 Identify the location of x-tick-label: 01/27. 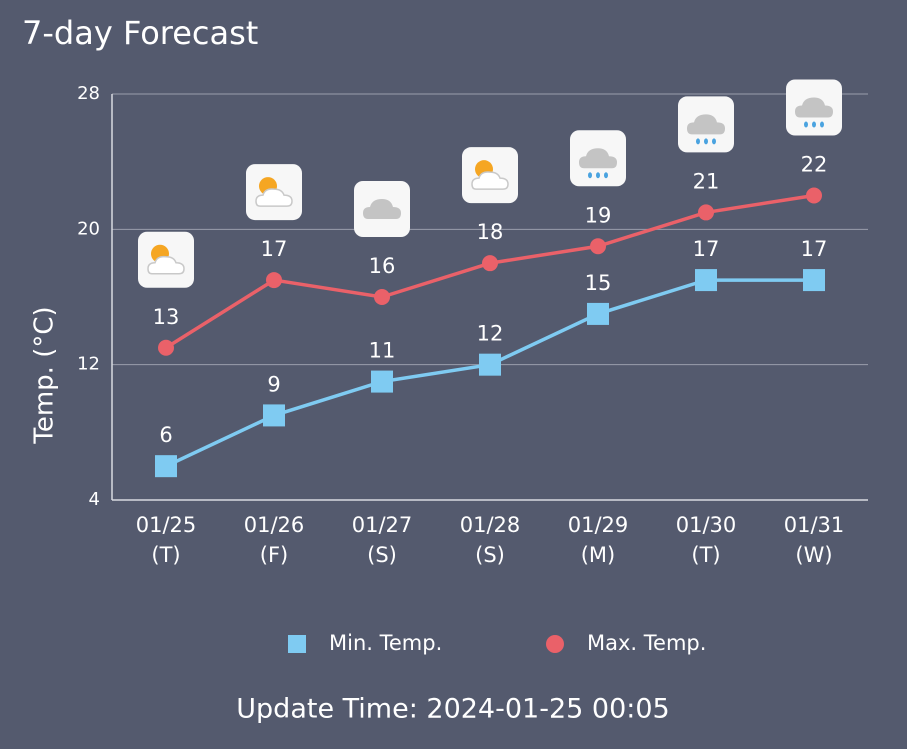
(382, 525).